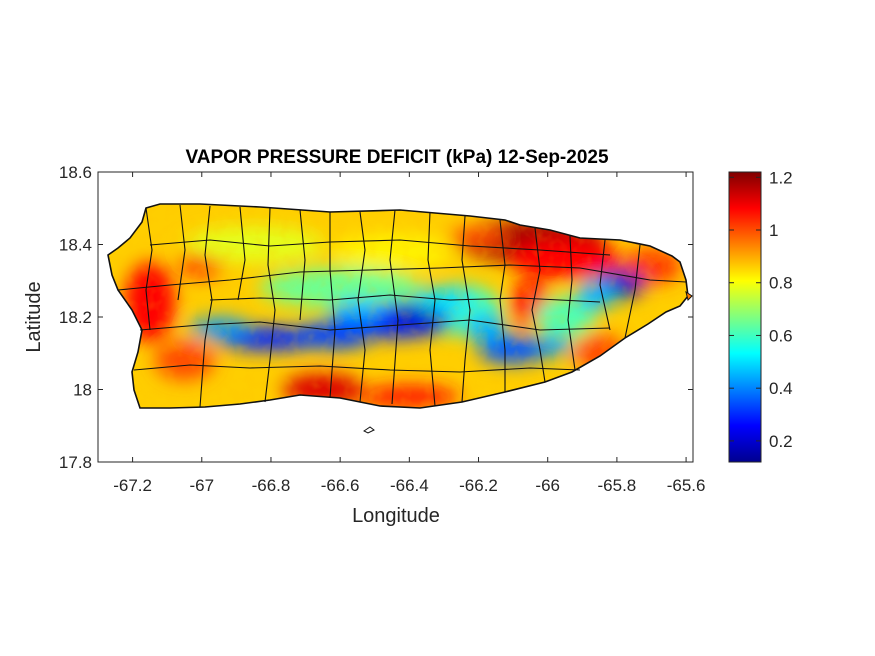 The width and height of the screenshot is (875, 656). Describe the element at coordinates (82, 390) in the screenshot. I see `y-tick-label: 18` at that location.